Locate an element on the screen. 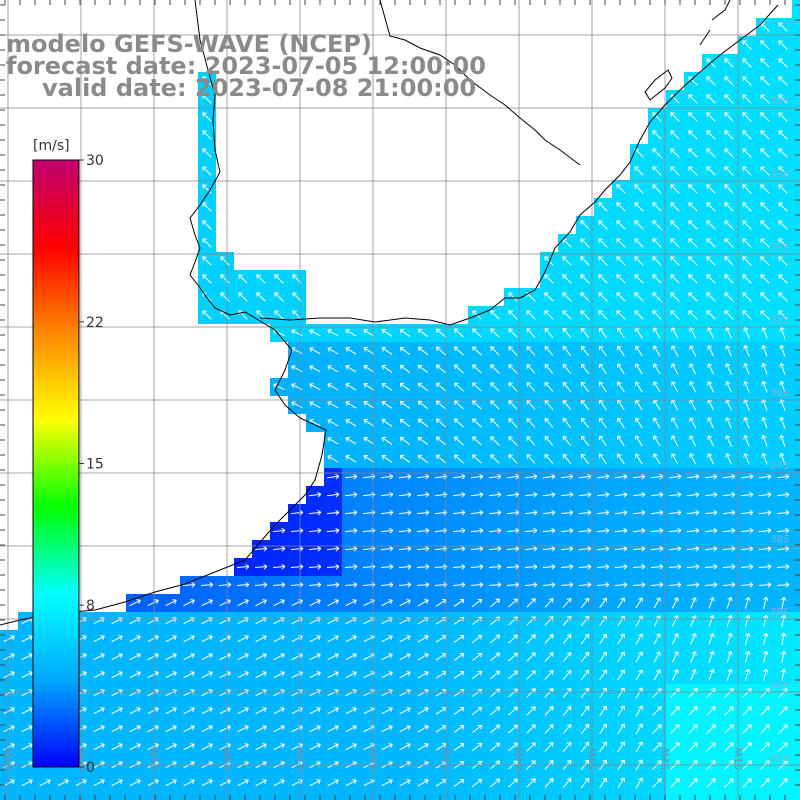 The height and width of the screenshot is (800, 800). longitude-label: 53W is located at coordinates (593, 758).